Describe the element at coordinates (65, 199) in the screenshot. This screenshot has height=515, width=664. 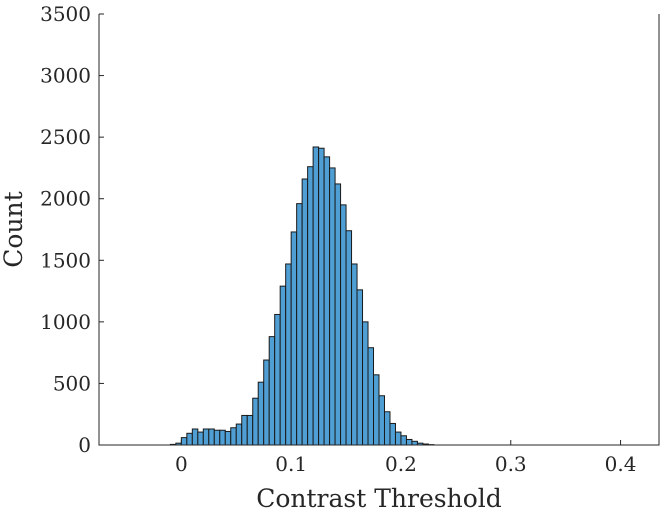
I see `y-tick-label: 2000` at that location.